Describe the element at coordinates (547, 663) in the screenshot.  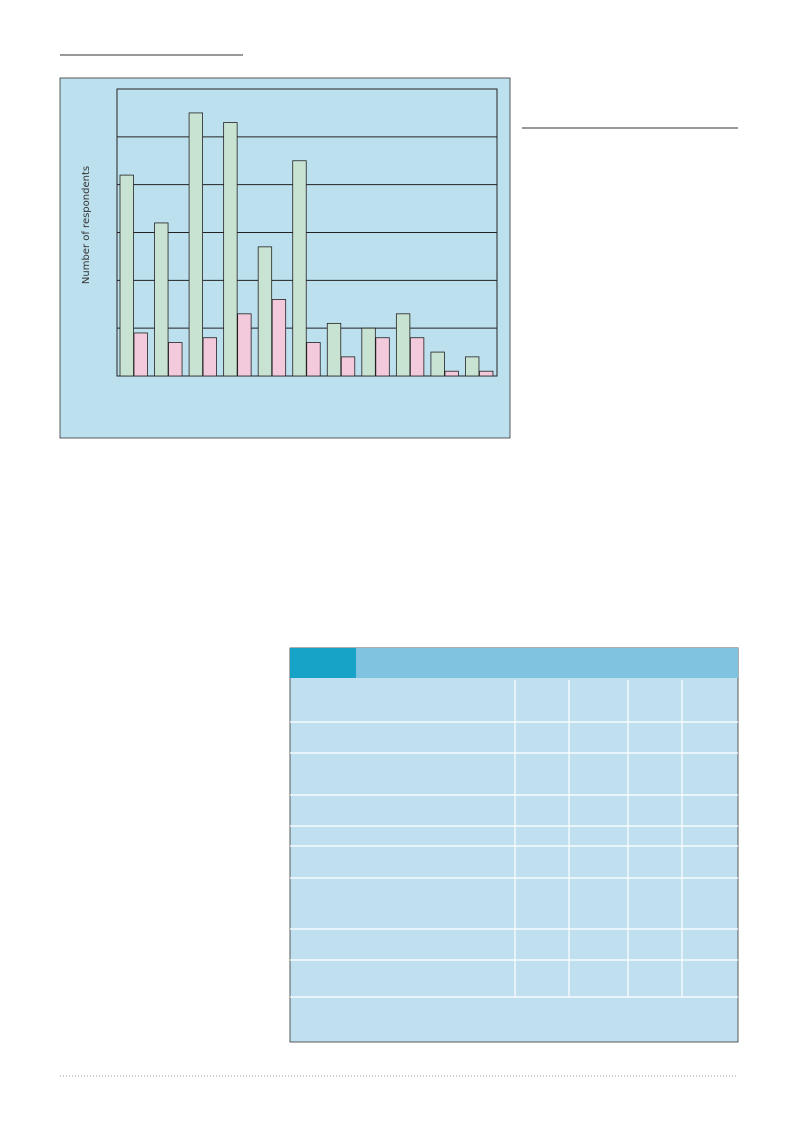
I see `table-header` at that location.